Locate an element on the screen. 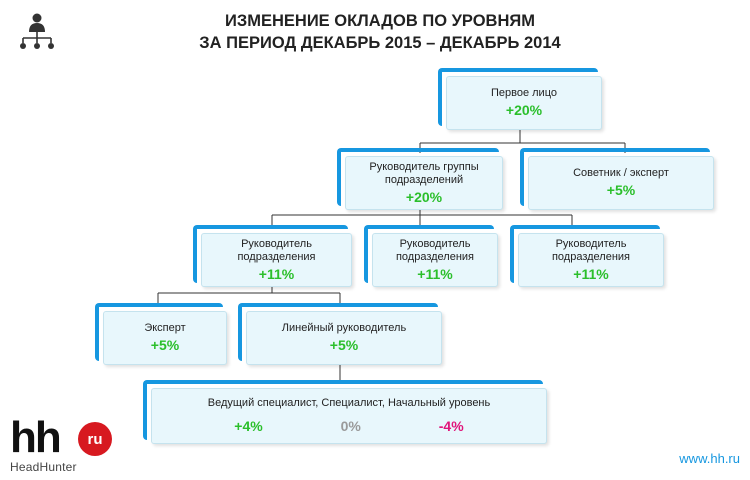  node-first-person: Первое лицо +20% is located at coordinates (520, 99).